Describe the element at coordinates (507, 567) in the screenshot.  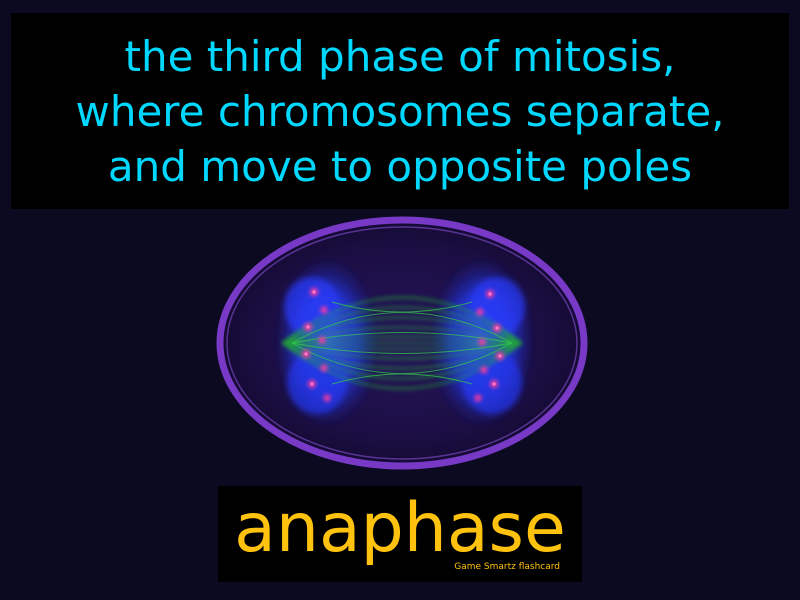
I see `credit-text: Game Smartz flashcard` at that location.